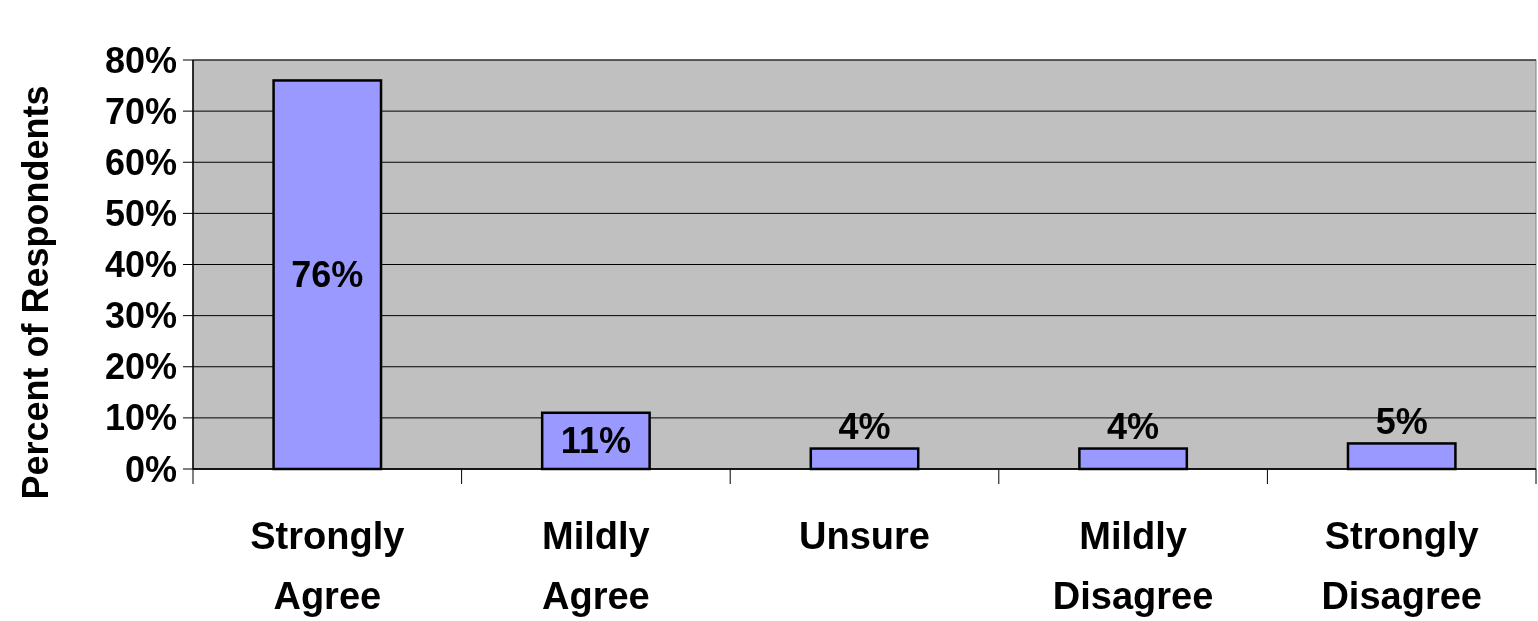  I want to click on y-tick-label: 50%, so click(140, 213).